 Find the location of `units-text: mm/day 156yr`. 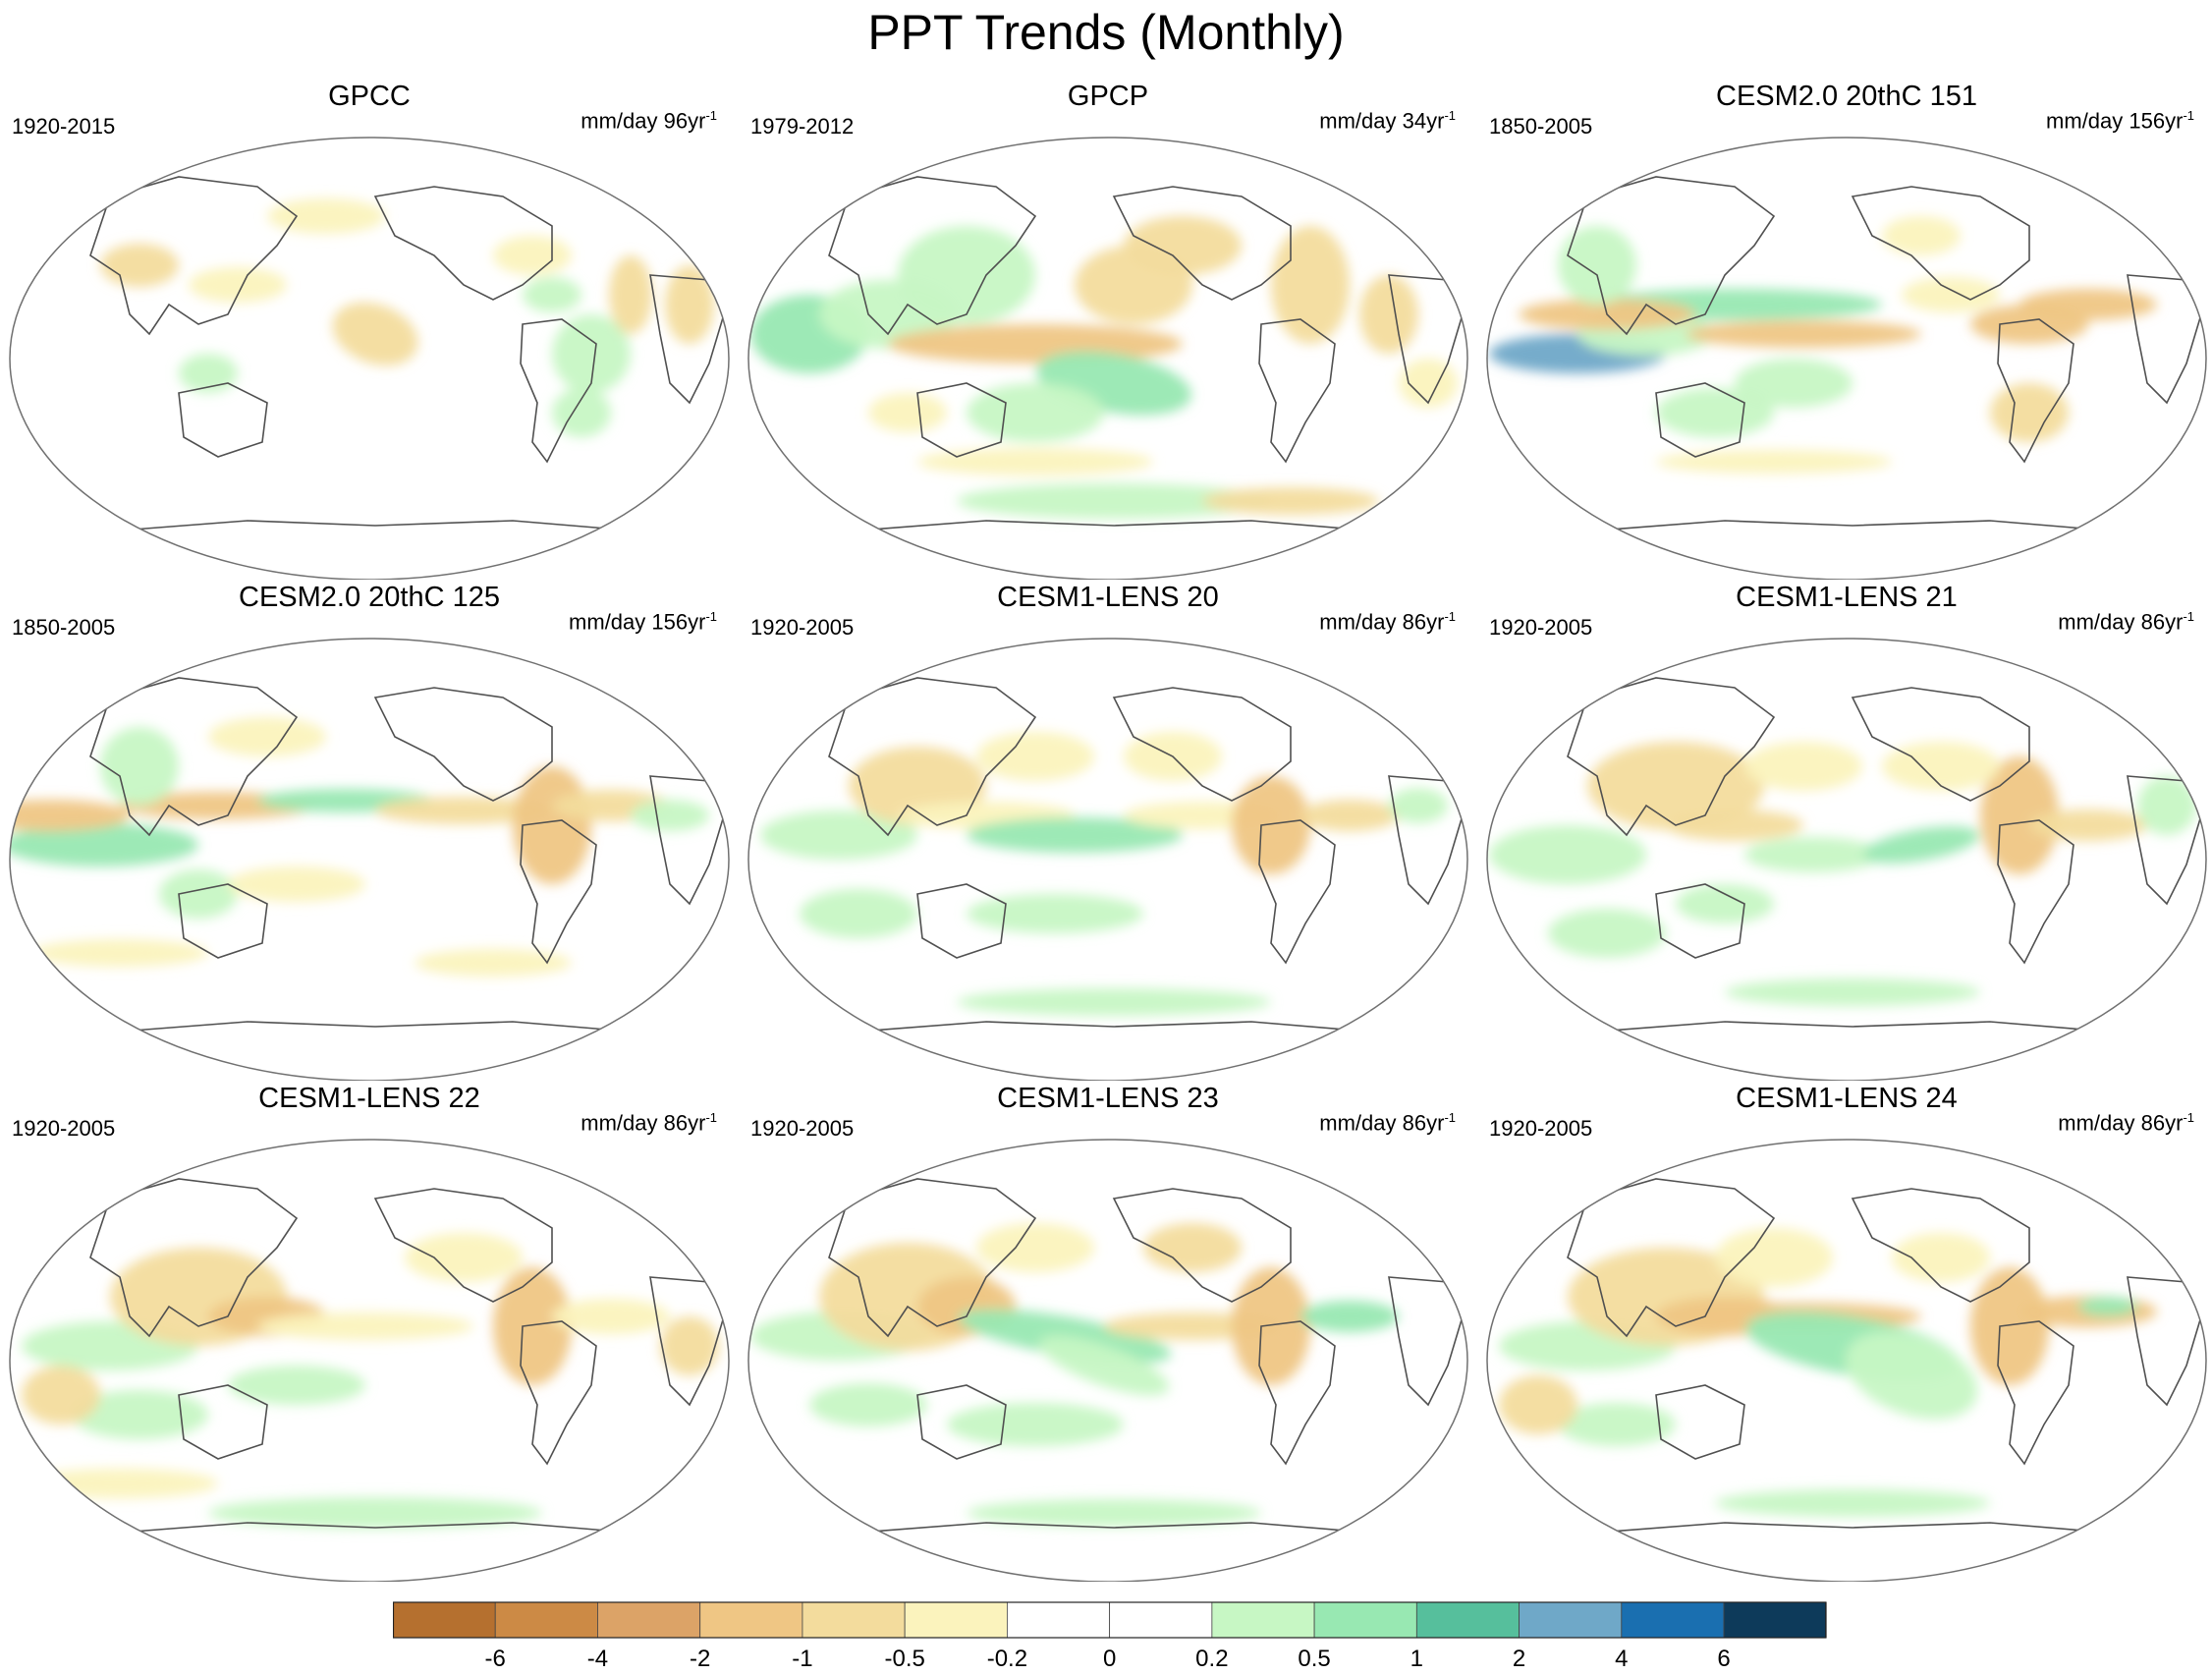

units-text: mm/day 156yr is located at coordinates (637, 622).